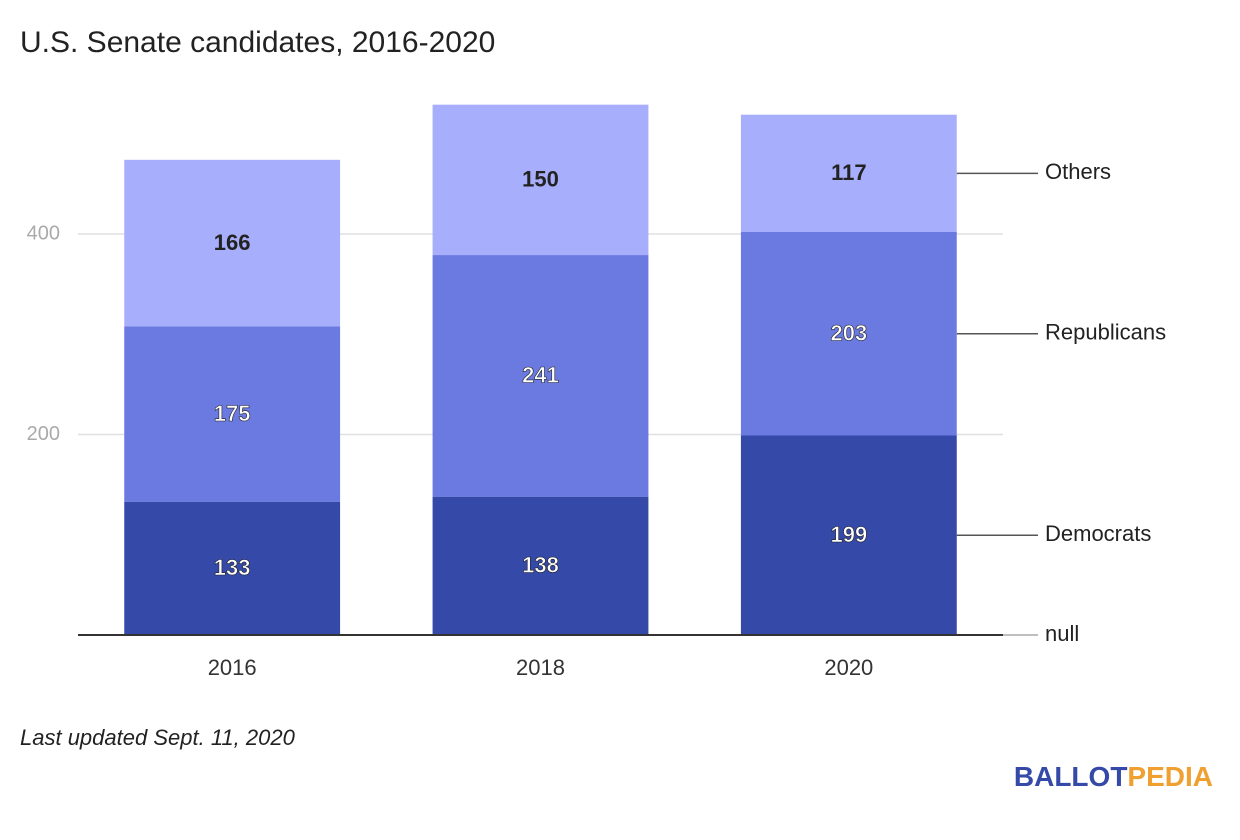 The height and width of the screenshot is (840, 1240). I want to click on x-tick-label: 2020, so click(848, 667).